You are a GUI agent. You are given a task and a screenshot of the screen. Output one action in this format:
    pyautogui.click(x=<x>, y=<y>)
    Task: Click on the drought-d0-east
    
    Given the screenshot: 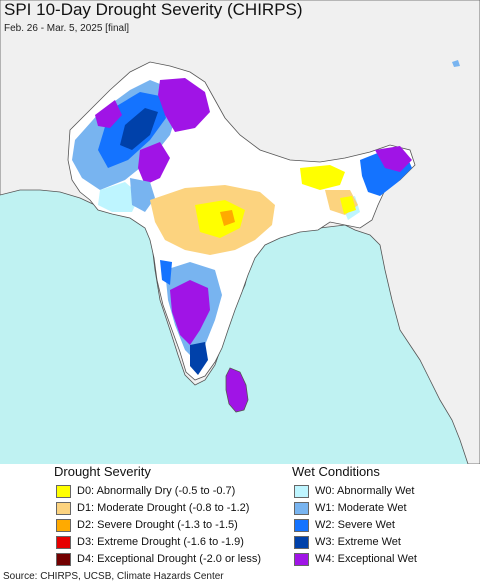 What is the action you would take?
    pyautogui.click(x=322, y=177)
    